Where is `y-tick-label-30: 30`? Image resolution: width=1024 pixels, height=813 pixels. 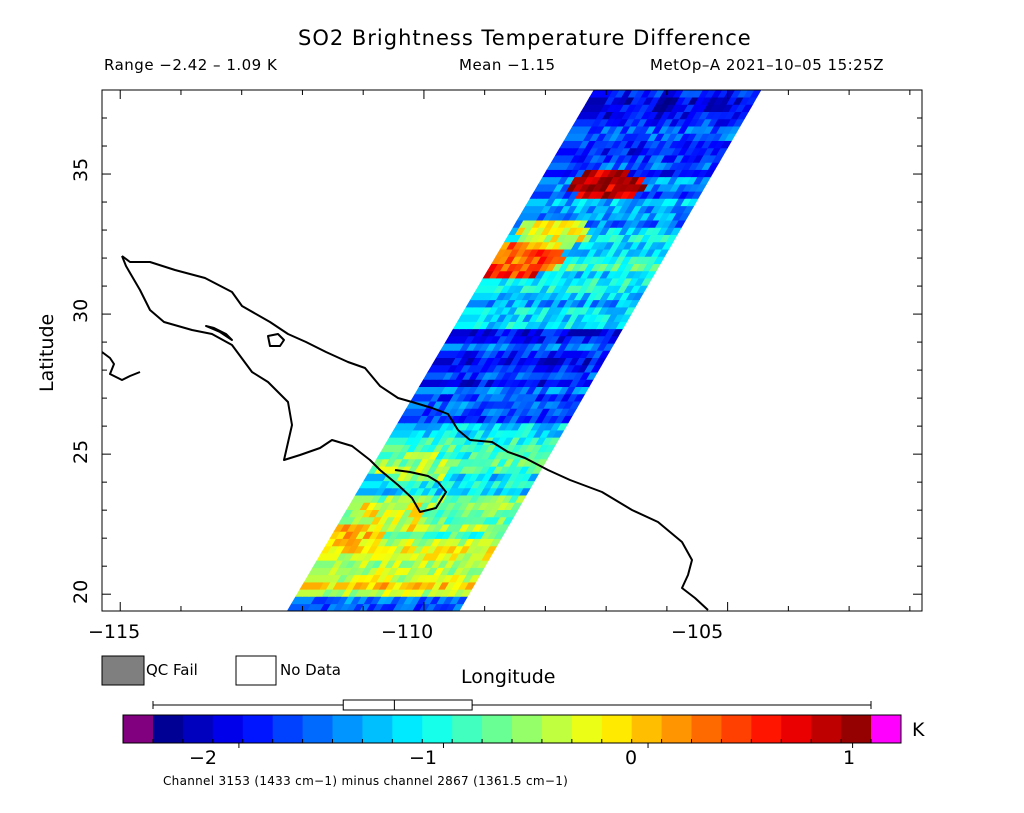
y-tick-label-30: 30 is located at coordinates (81, 310).